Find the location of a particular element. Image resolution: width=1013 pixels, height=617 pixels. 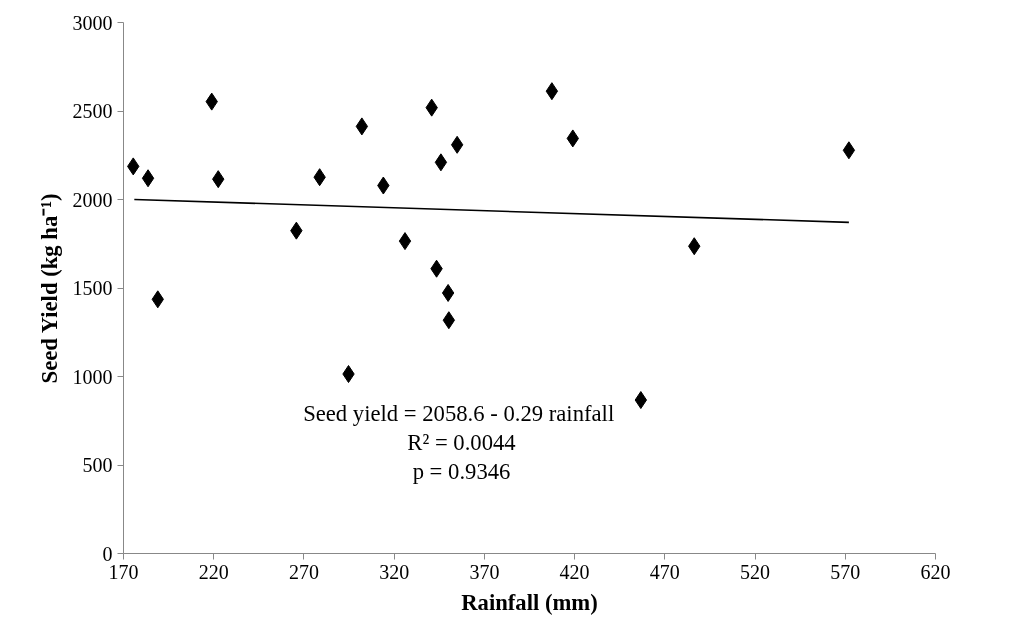

annotation: p = 0.9346 is located at coordinates (461, 471).